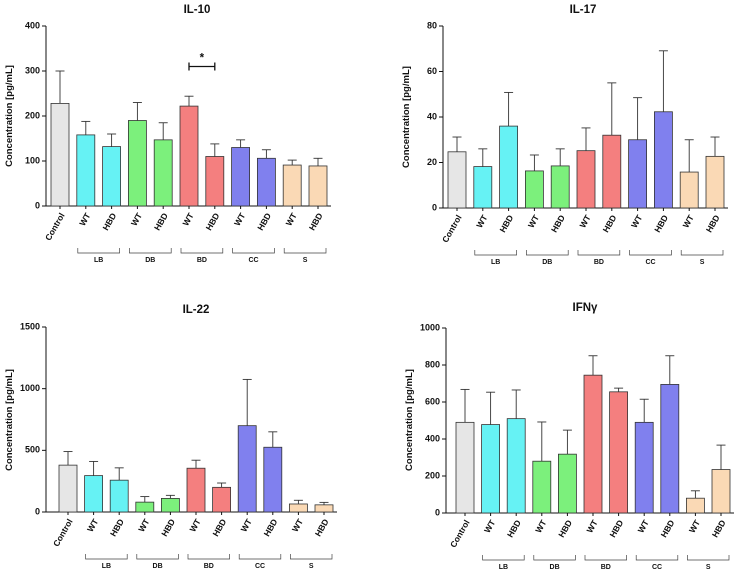 The width and height of the screenshot is (735, 573). I want to click on chart-title: IL-17, so click(583, 10).